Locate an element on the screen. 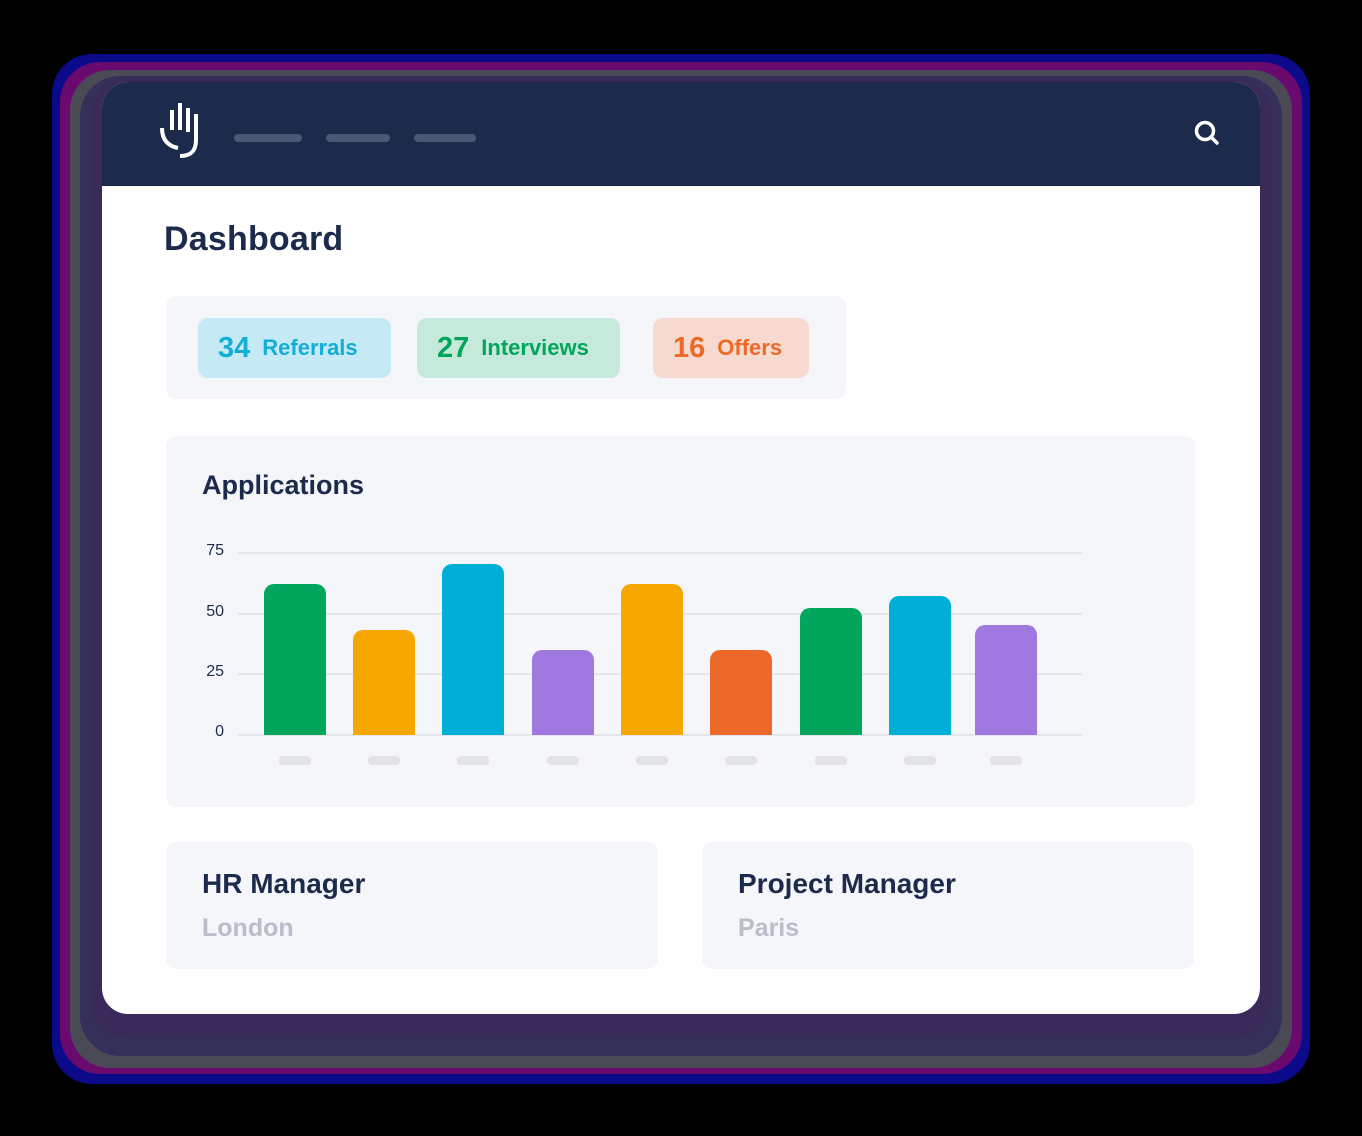  stat-label: Referrals is located at coordinates (310, 347).